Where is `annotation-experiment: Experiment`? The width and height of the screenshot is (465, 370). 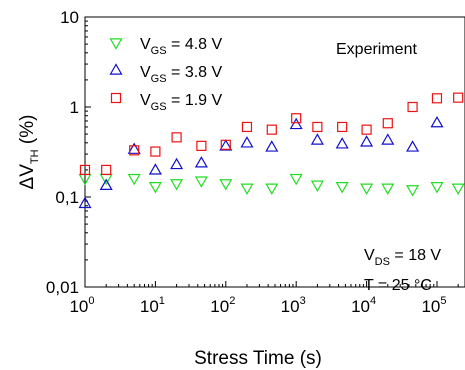 annotation-experiment: Experiment is located at coordinates (376, 49).